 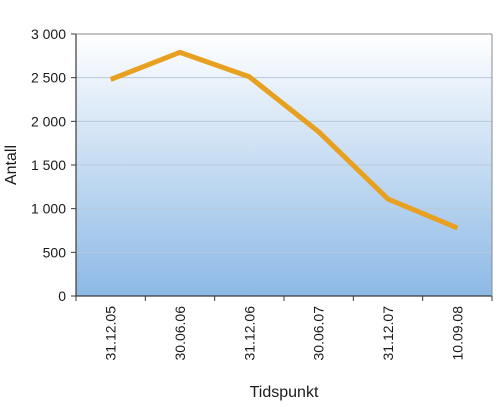 What do you see at coordinates (457, 333) in the screenshot?
I see `x-tick-label: 10.09.08` at bounding box center [457, 333].